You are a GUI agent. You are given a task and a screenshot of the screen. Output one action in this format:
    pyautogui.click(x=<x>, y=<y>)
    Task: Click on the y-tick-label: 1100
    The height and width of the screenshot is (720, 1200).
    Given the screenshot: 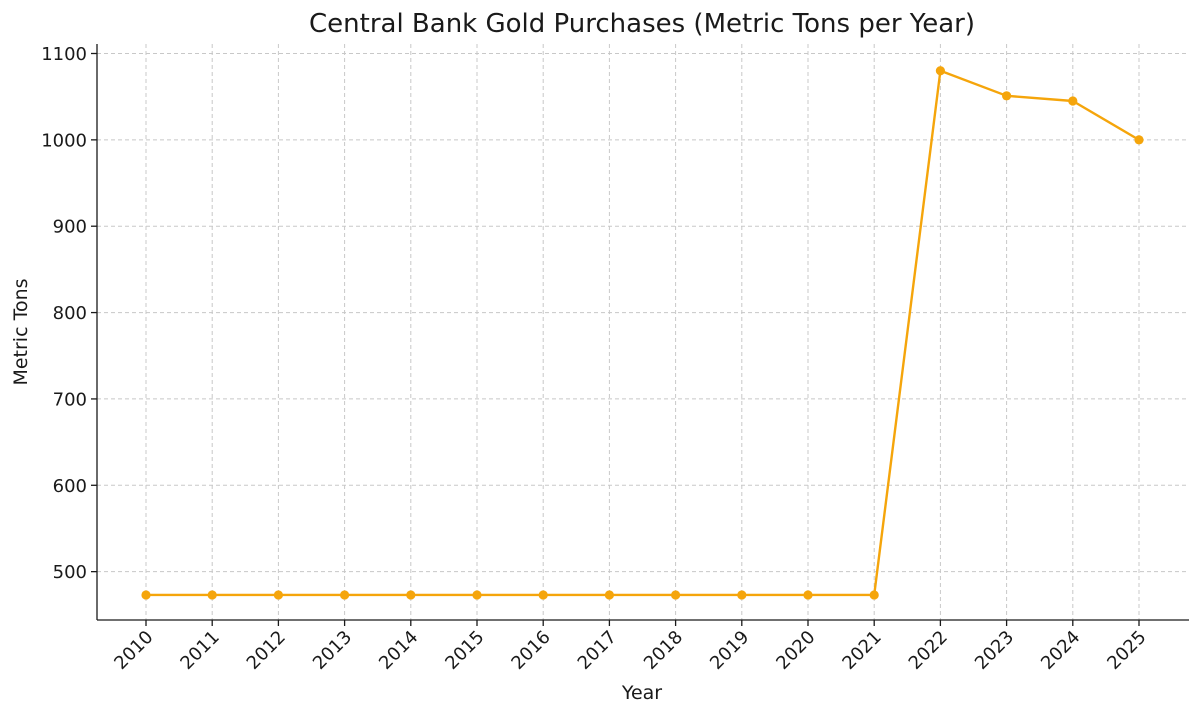 What is the action you would take?
    pyautogui.click(x=64, y=54)
    